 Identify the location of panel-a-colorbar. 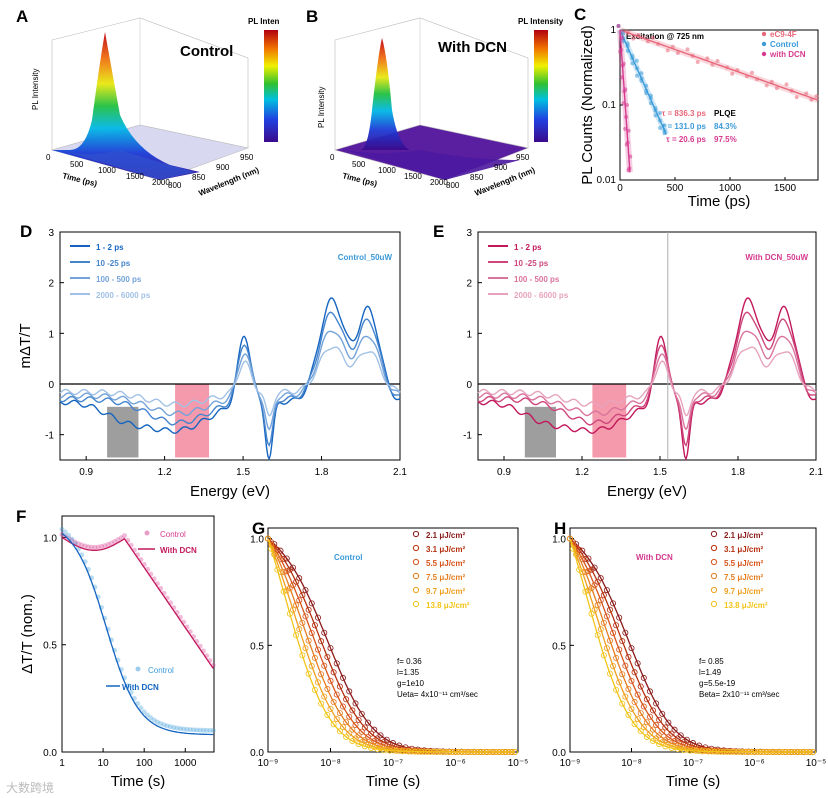
(271, 86).